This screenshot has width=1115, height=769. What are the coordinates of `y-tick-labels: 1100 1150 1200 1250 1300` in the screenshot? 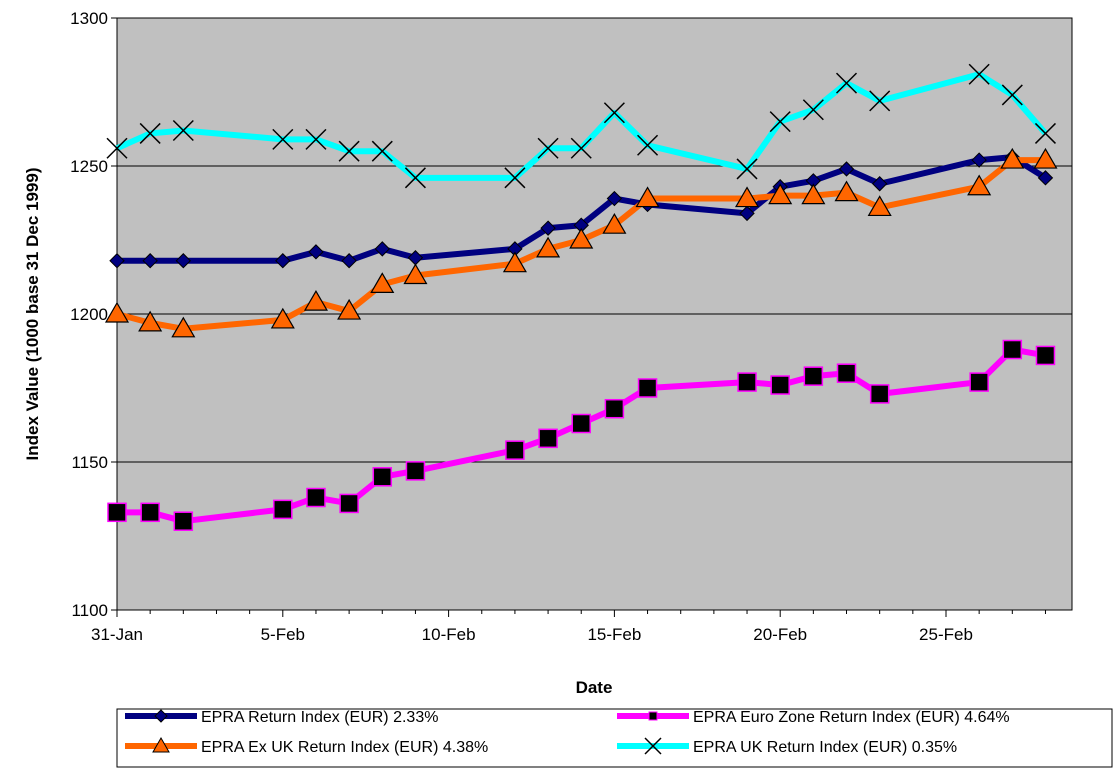 It's located at (89, 314).